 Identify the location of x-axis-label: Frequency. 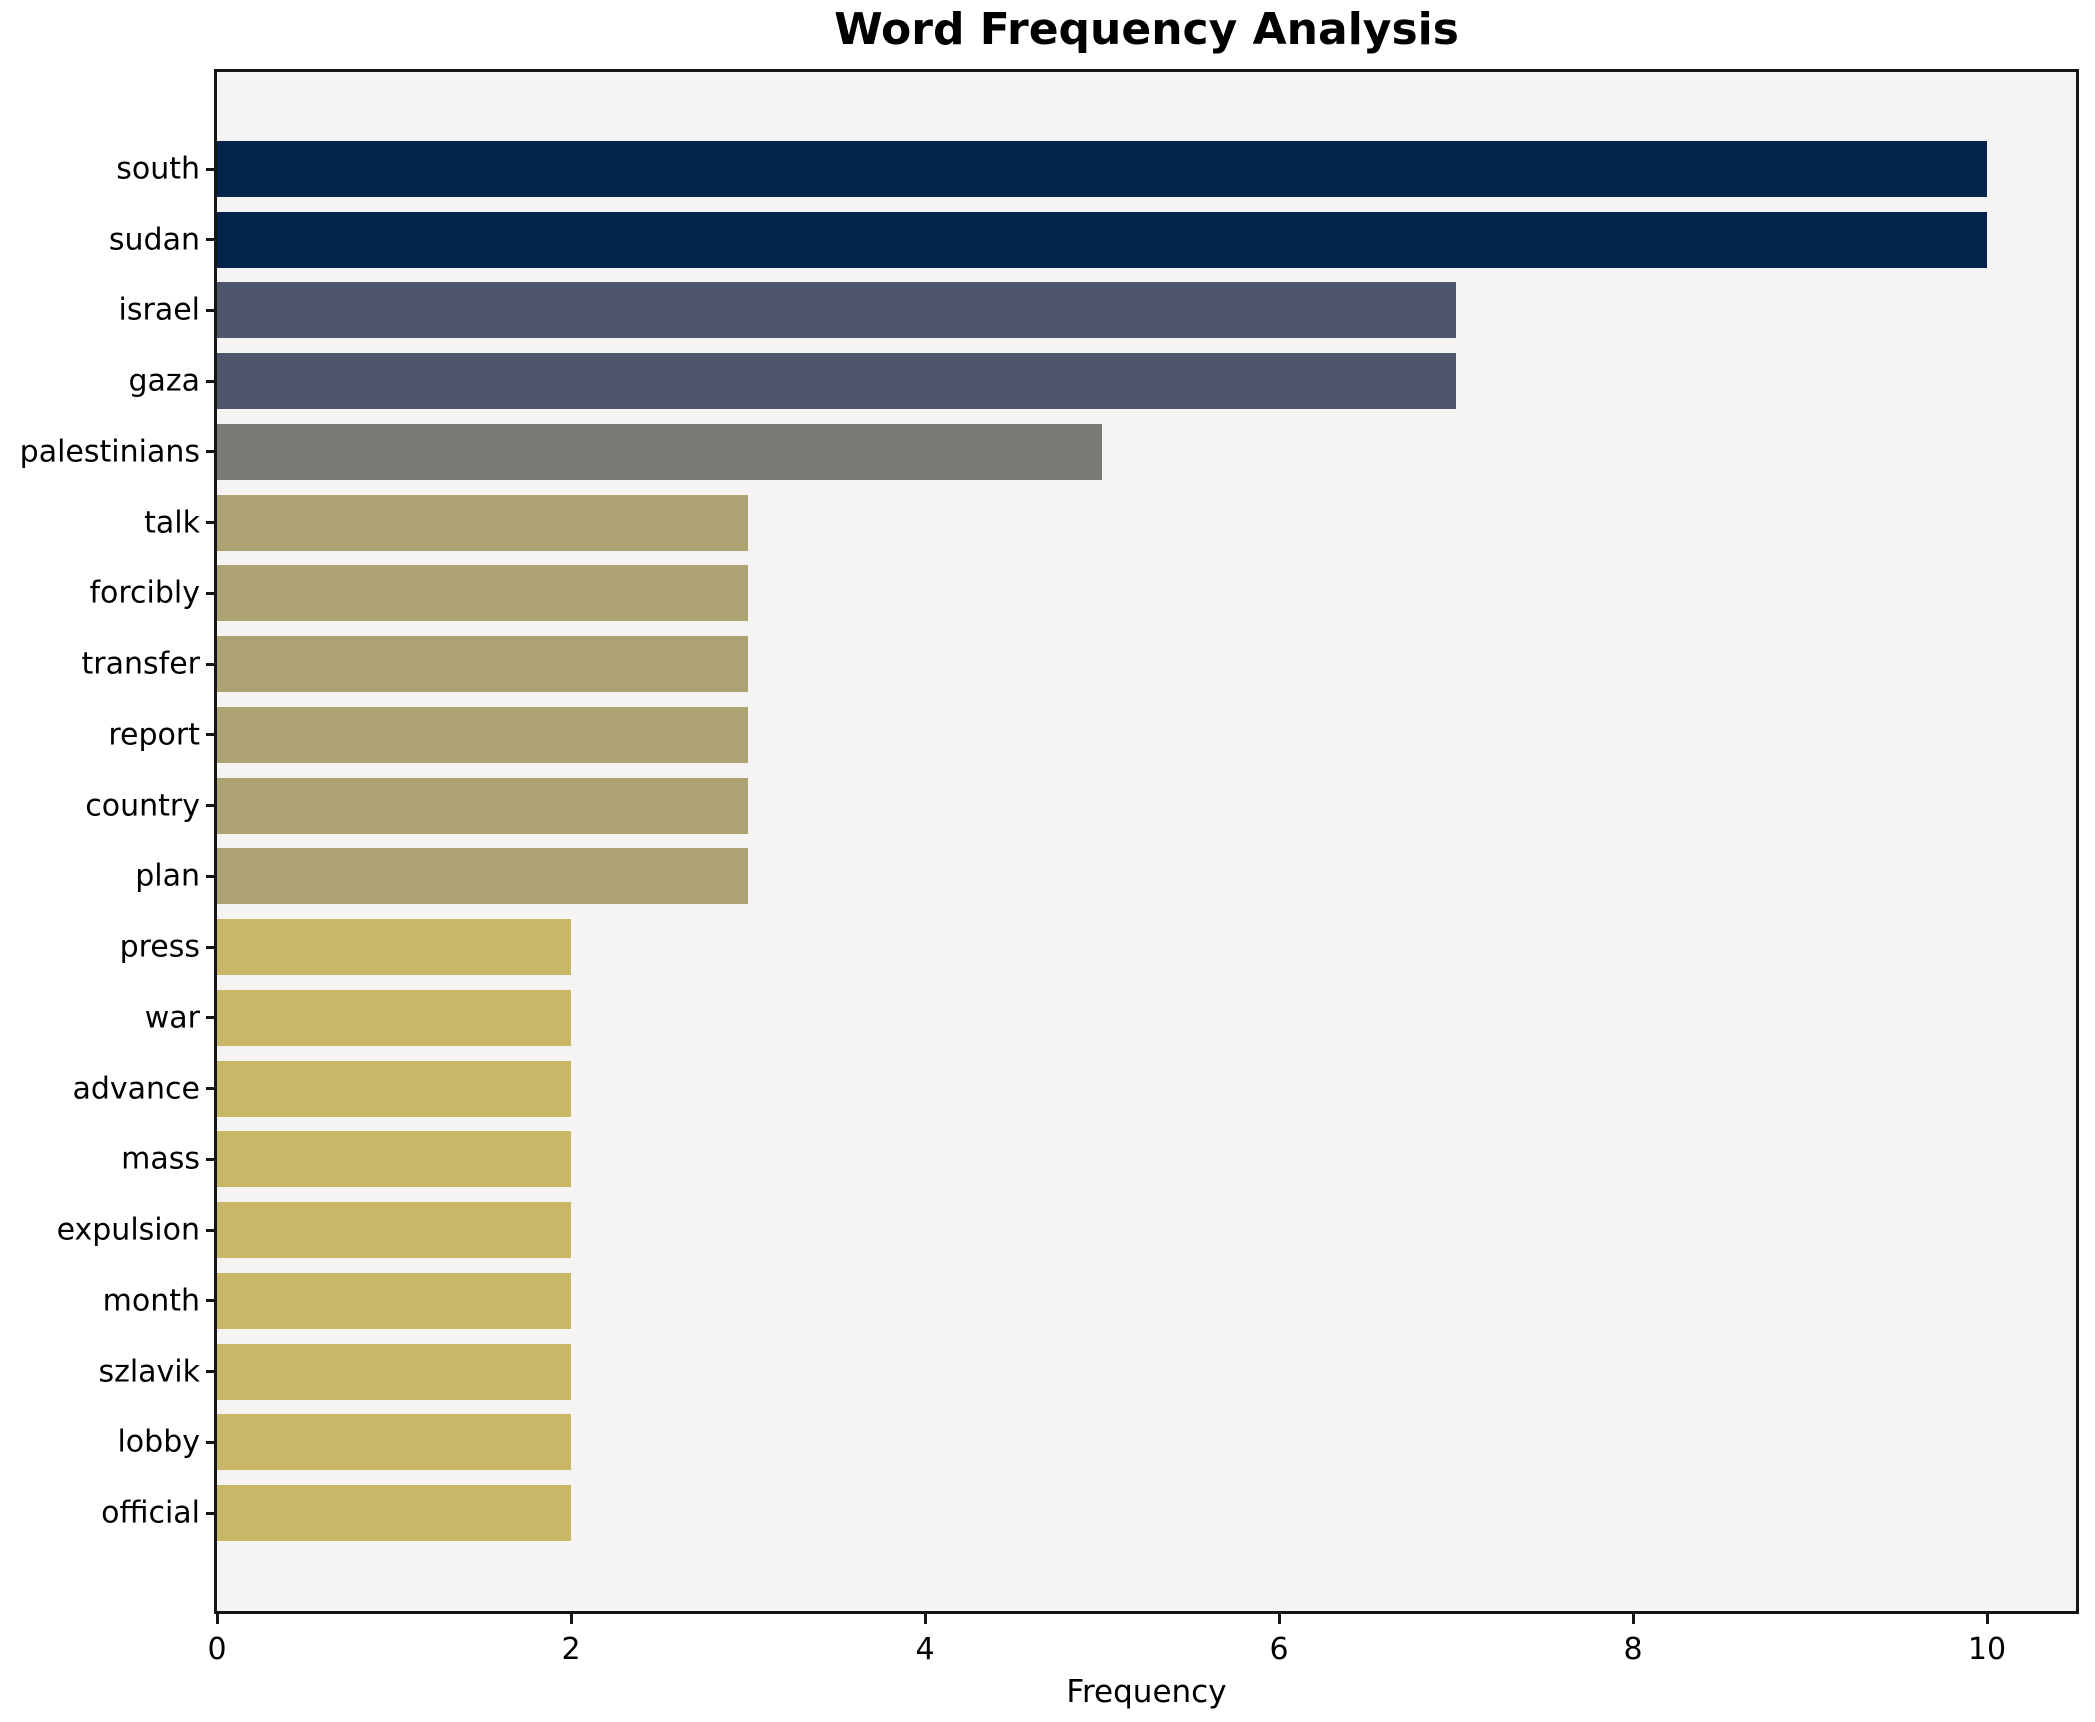
(1146, 1692).